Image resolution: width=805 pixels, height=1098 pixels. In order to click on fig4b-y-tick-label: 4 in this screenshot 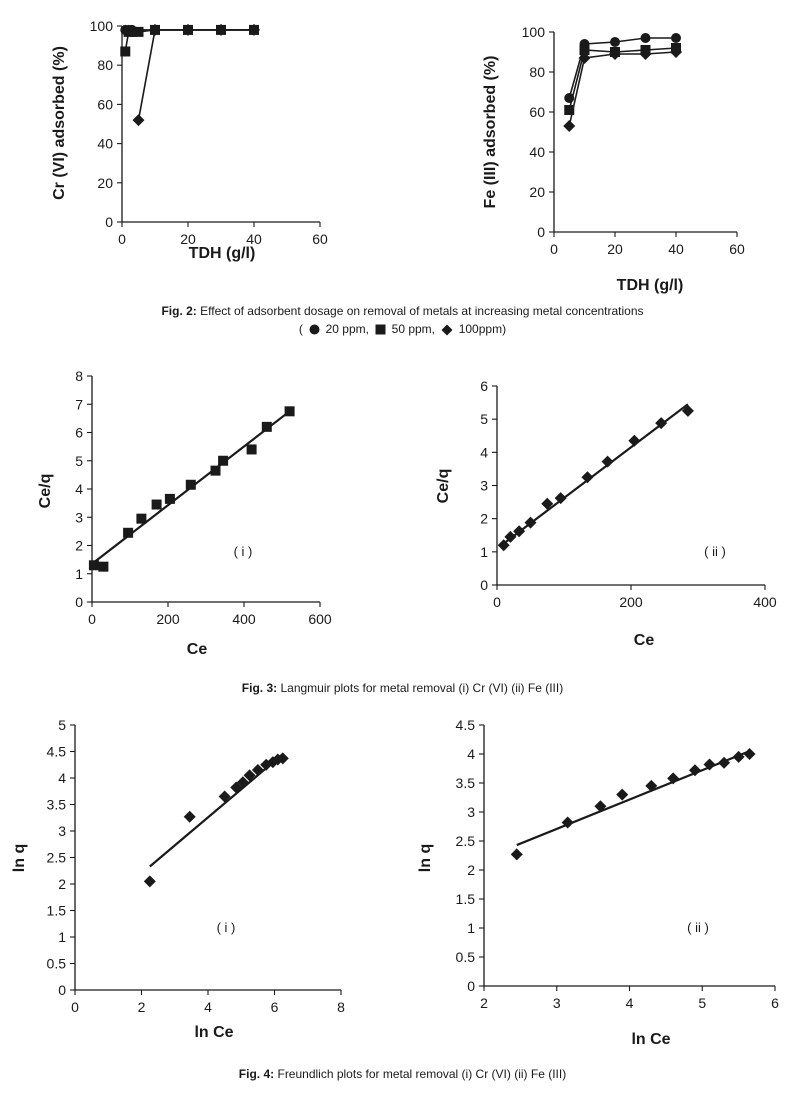, I will do `click(471, 754)`.